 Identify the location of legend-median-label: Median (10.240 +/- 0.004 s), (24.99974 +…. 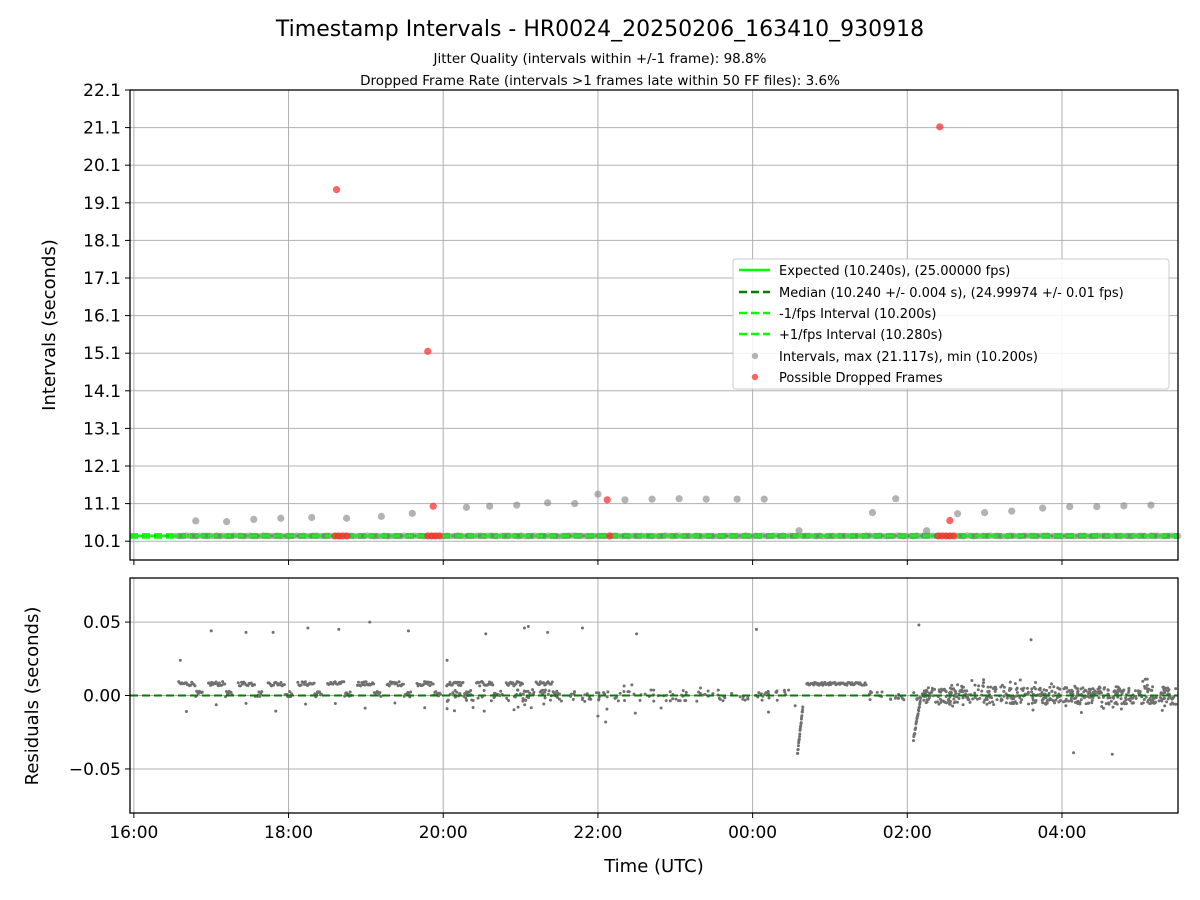
(951, 293).